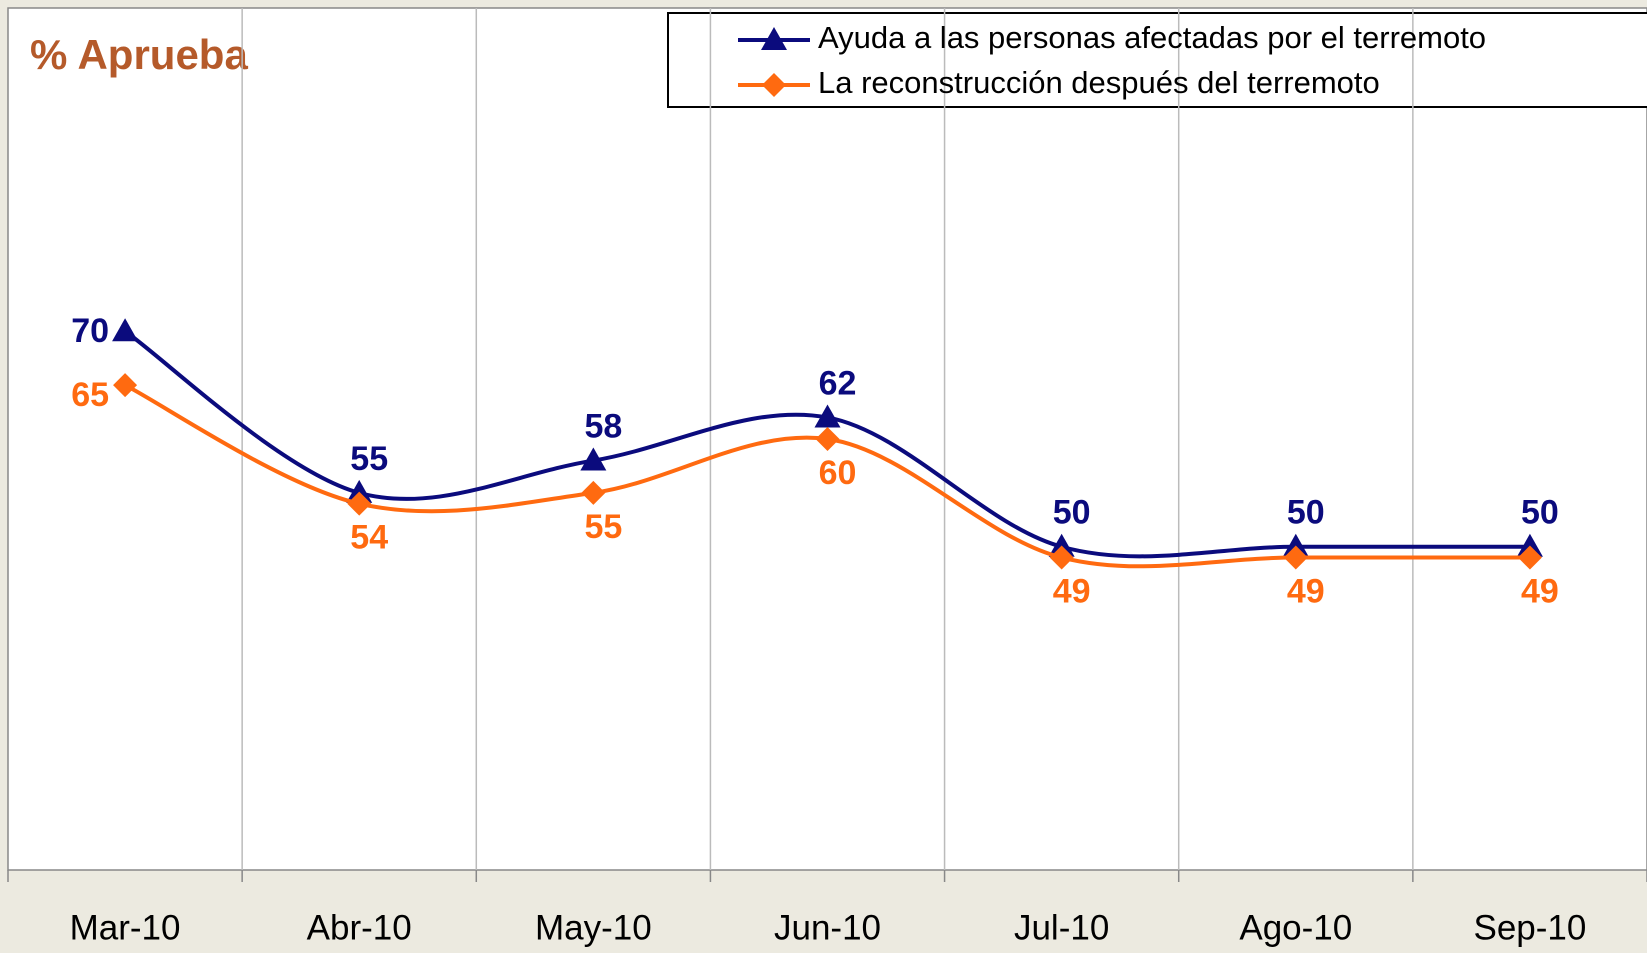 This screenshot has width=1647, height=953. Describe the element at coordinates (125, 927) in the screenshot. I see `x-tick-label: Mar-10` at that location.